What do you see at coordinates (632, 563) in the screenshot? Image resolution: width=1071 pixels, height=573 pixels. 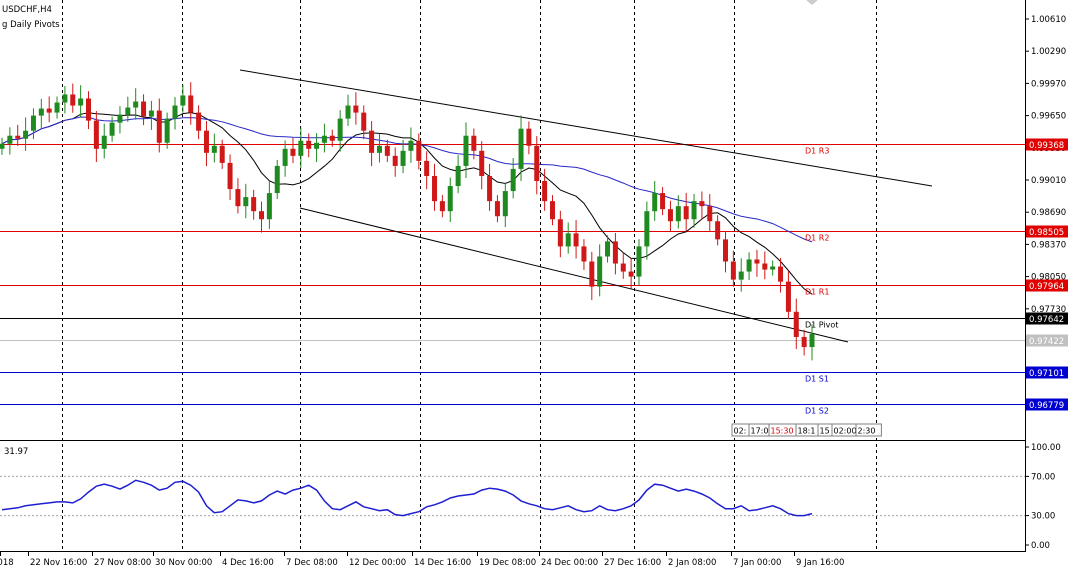 I see `time-tick-label: 27 Dec 16:00` at bounding box center [632, 563].